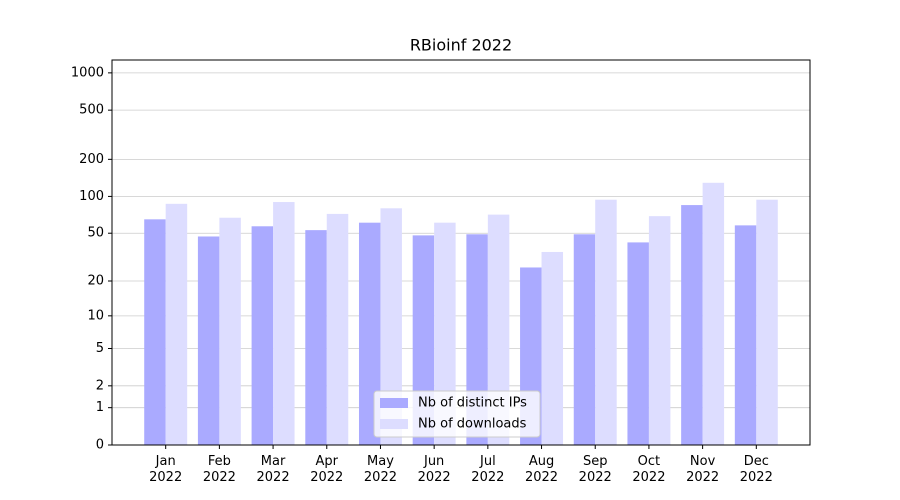  What do you see at coordinates (273, 469) in the screenshot?
I see `x-tick-label: Mar 2022` at bounding box center [273, 469].